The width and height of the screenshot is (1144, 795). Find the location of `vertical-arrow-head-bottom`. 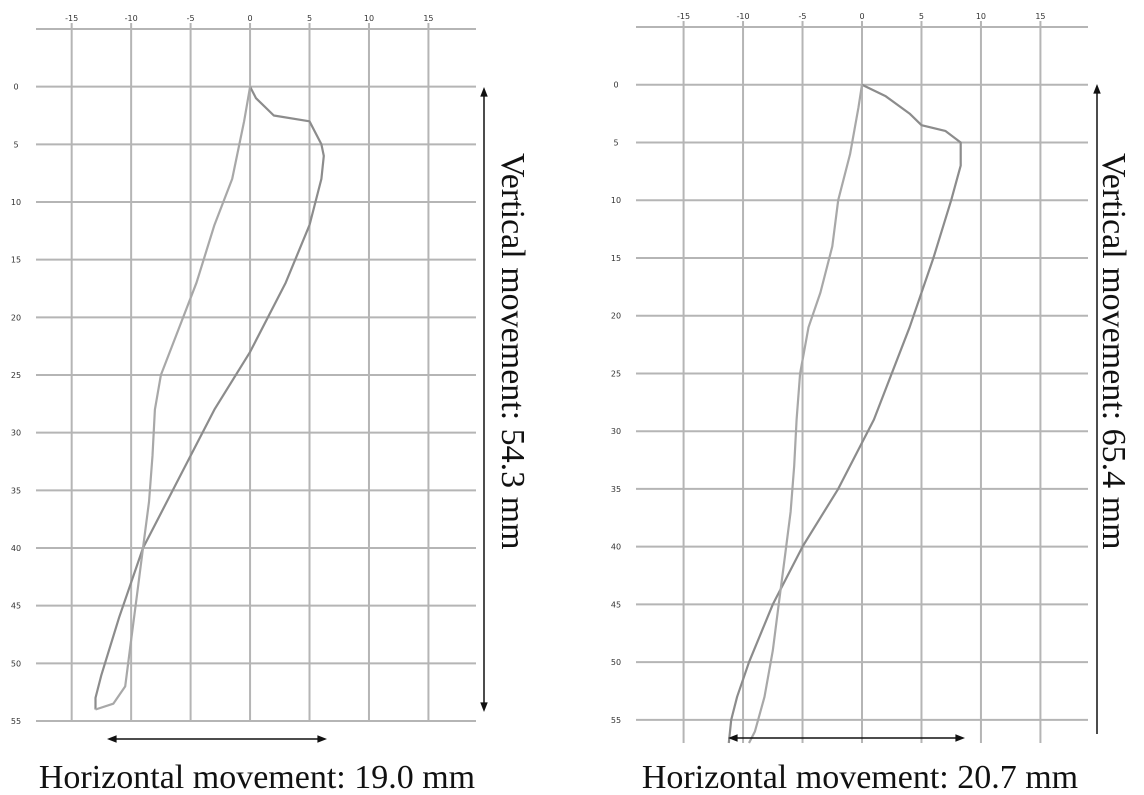

vertical-arrow-head-bottom is located at coordinates (484, 707).